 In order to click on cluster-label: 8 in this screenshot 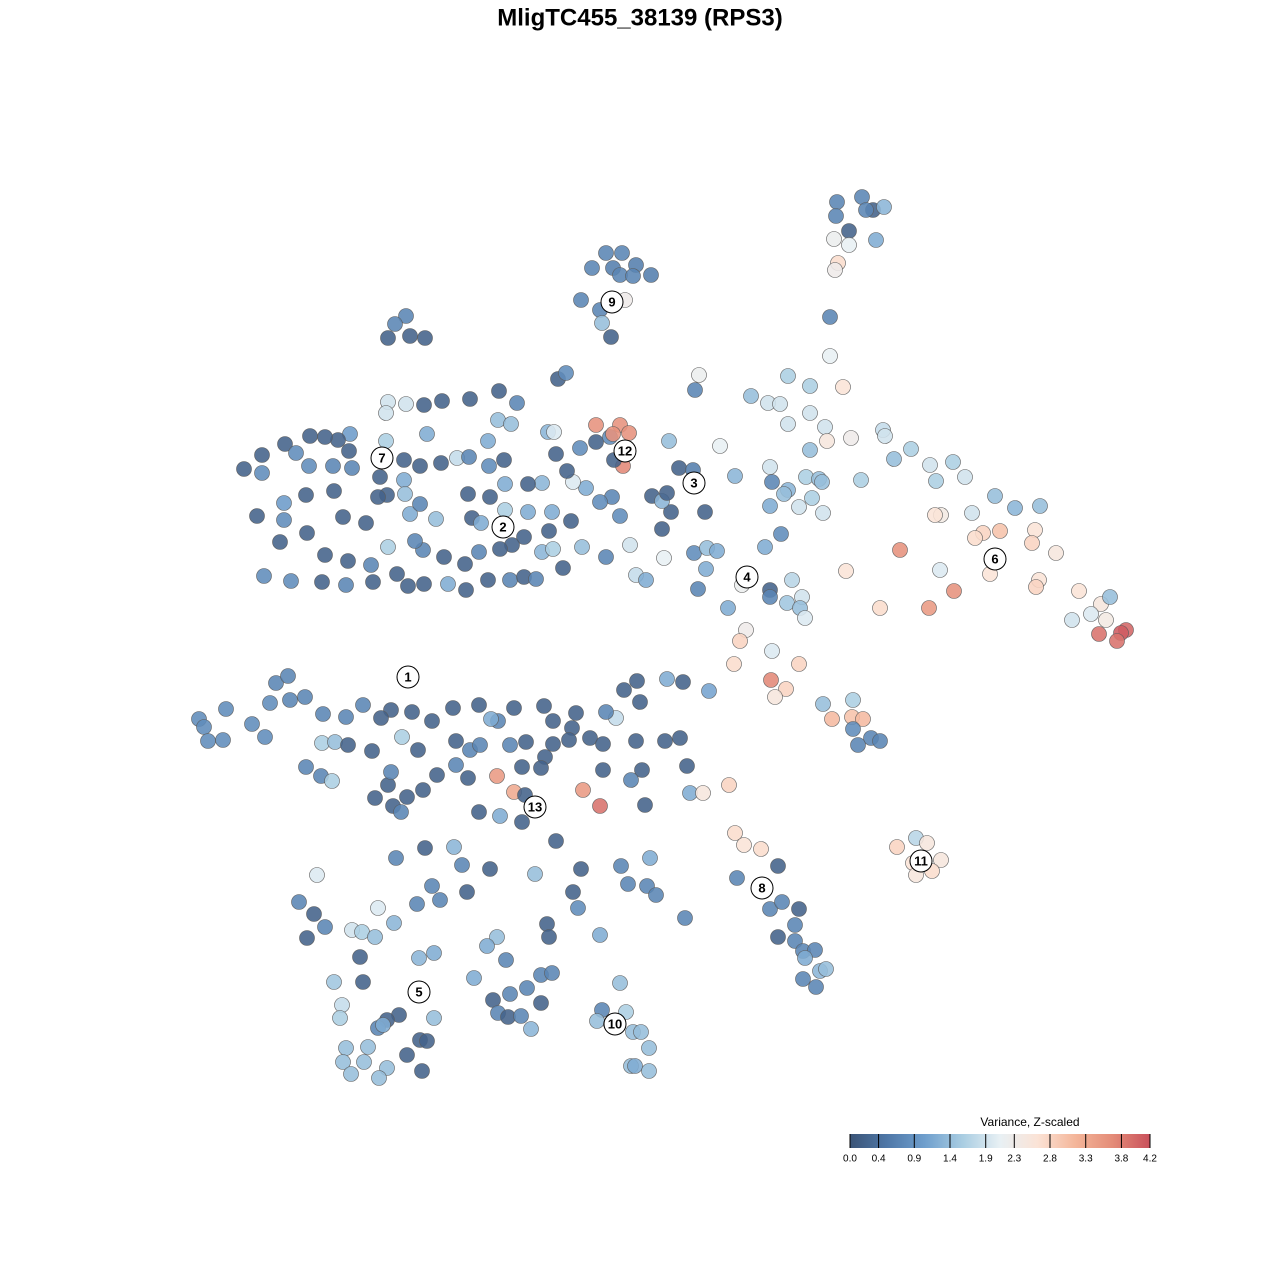, I will do `click(761, 887)`.